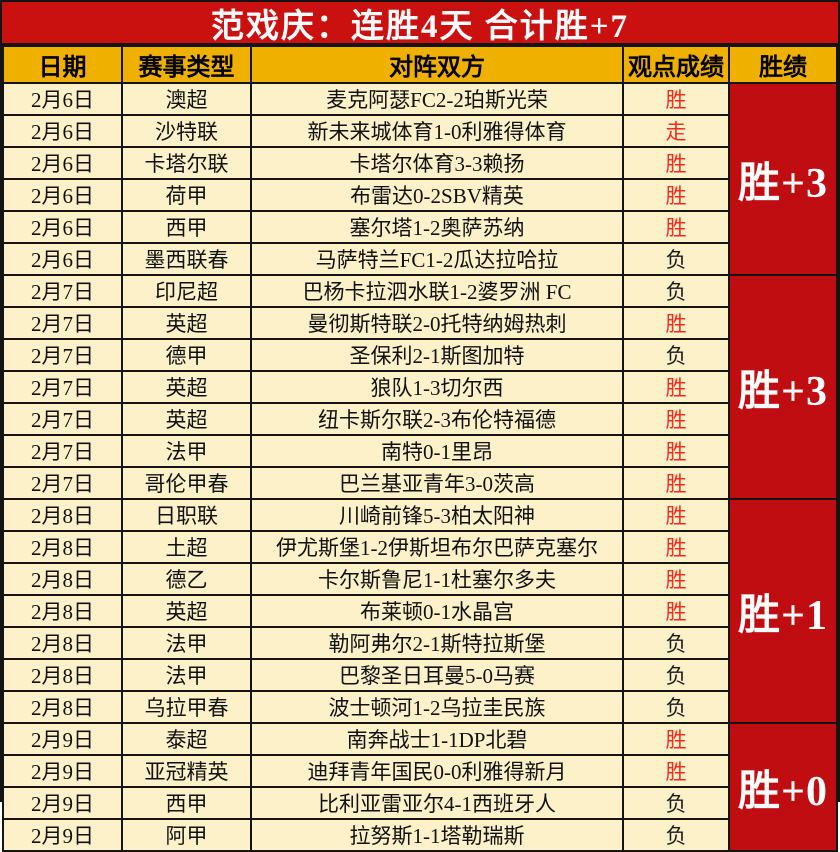 The height and width of the screenshot is (852, 840). Describe the element at coordinates (186, 131) in the screenshot. I see `league-cell: 沙特联` at that location.